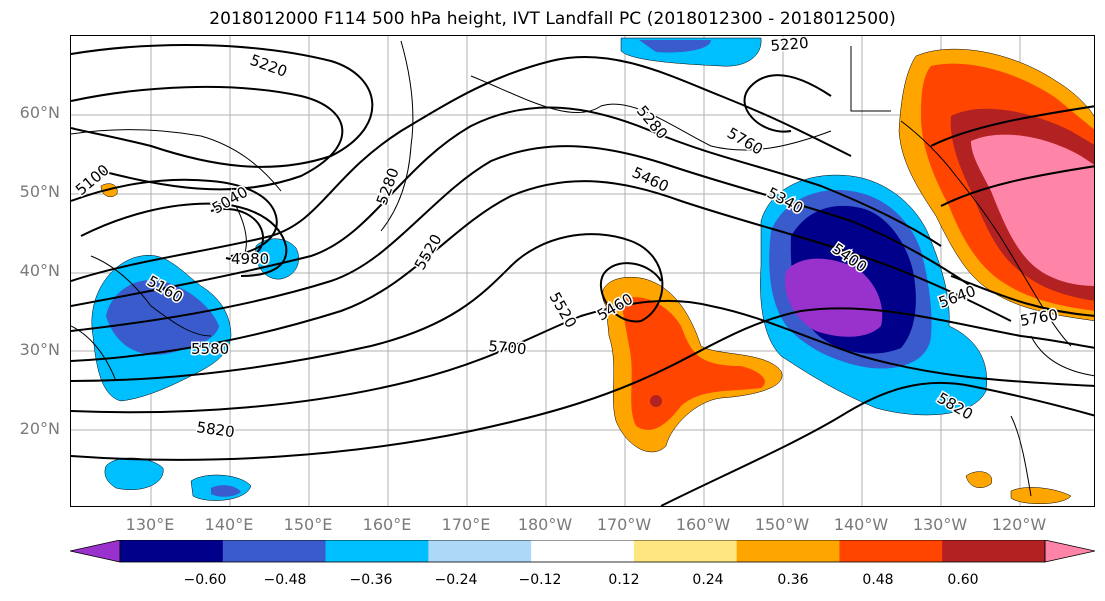 The height and width of the screenshot is (601, 1105). Describe the element at coordinates (540, 580) in the screenshot. I see `colorbar-tick-label: −0.12` at that location.